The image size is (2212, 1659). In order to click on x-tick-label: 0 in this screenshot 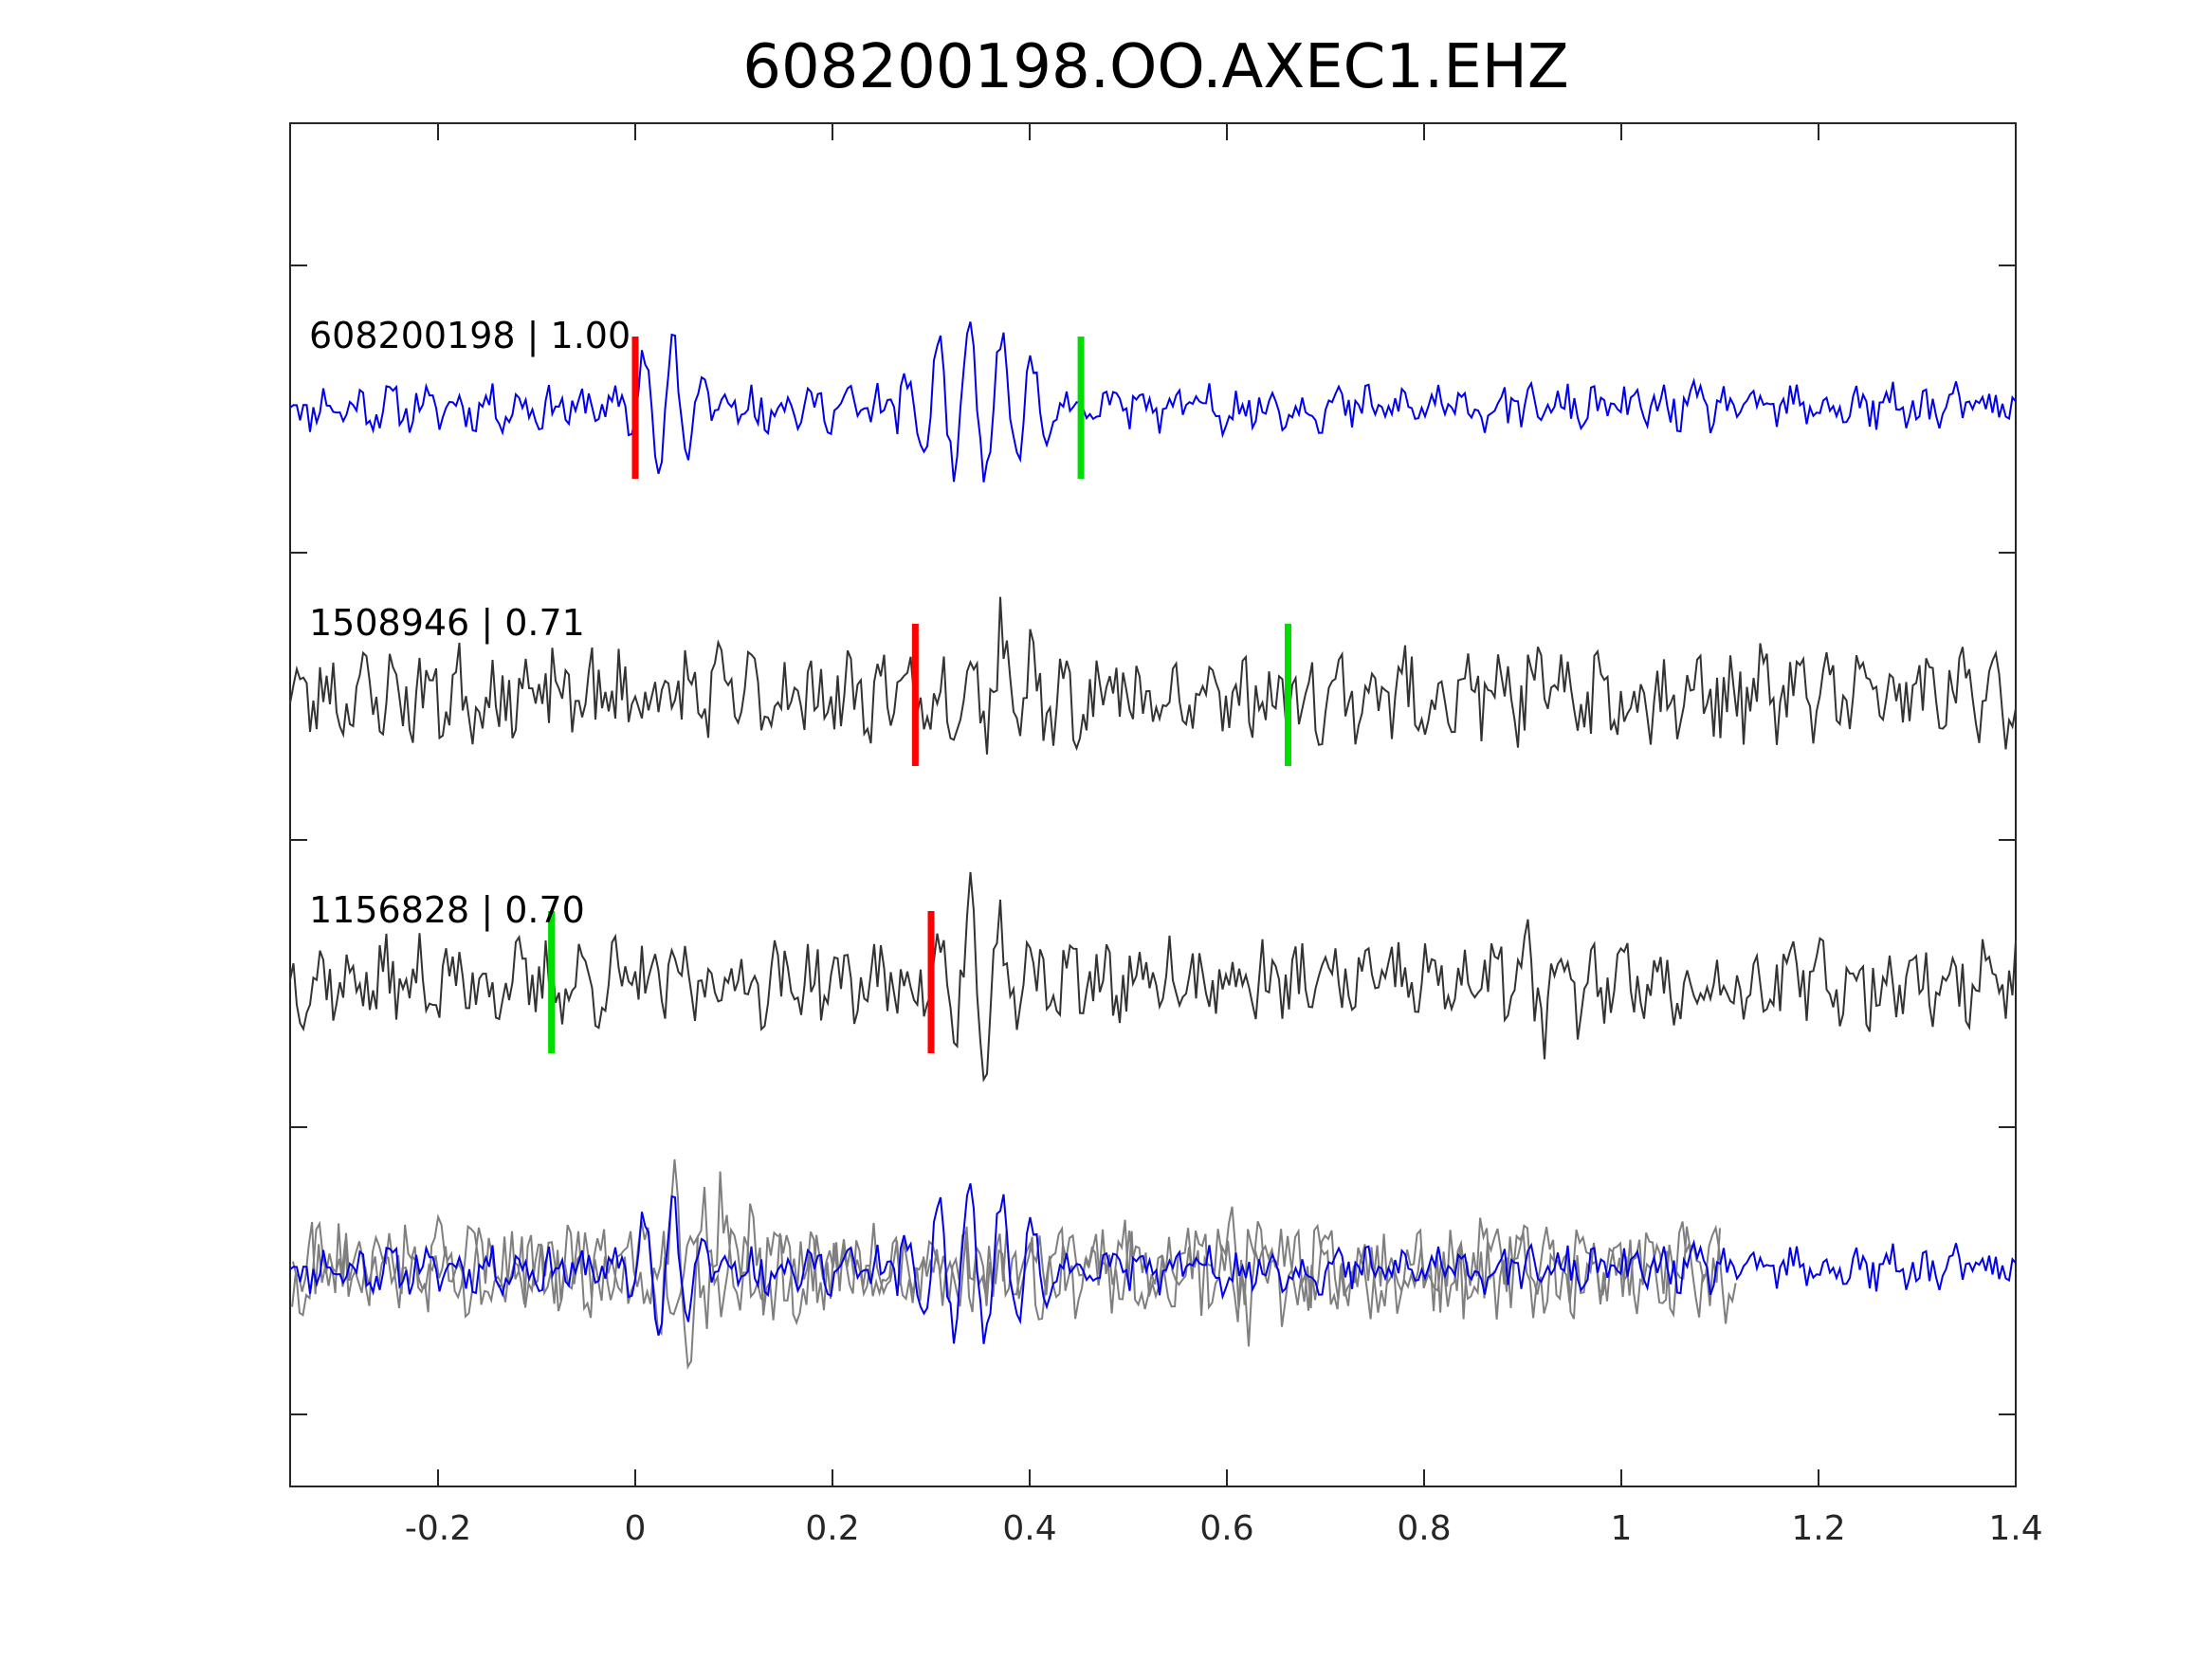, I will do `click(636, 1528)`.